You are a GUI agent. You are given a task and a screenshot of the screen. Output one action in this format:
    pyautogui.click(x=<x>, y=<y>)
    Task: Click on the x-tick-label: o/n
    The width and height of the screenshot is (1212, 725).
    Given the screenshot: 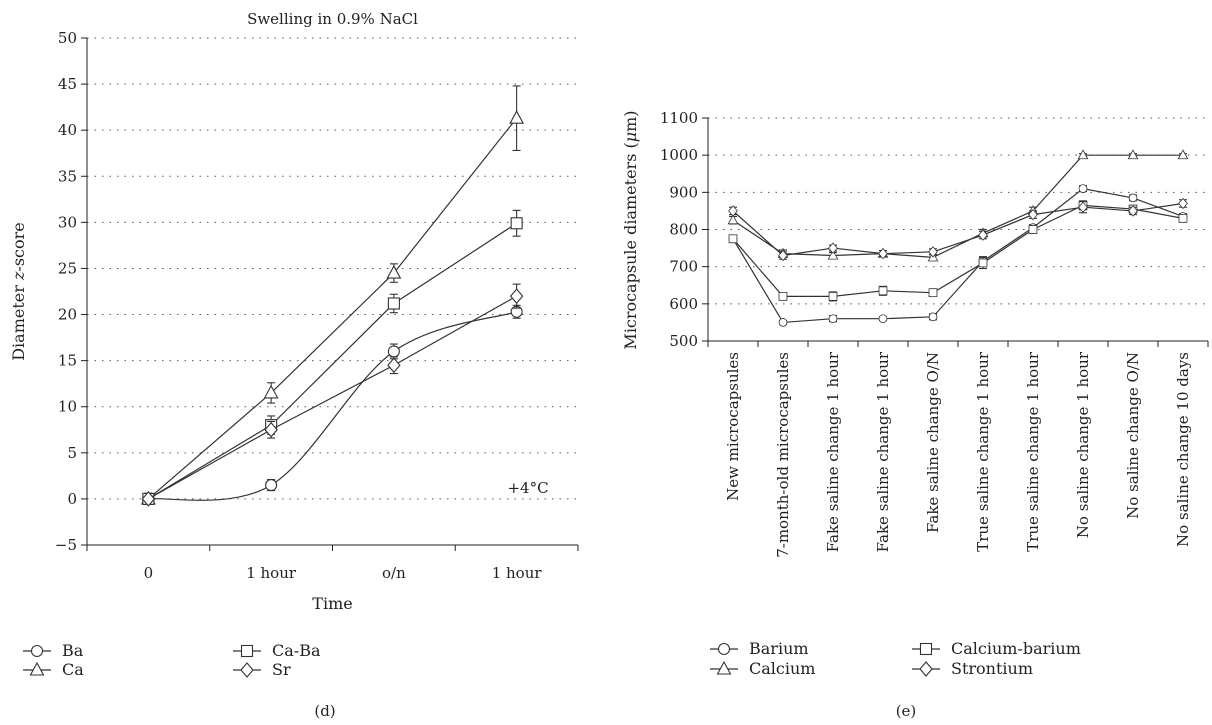 What is the action you would take?
    pyautogui.click(x=394, y=573)
    